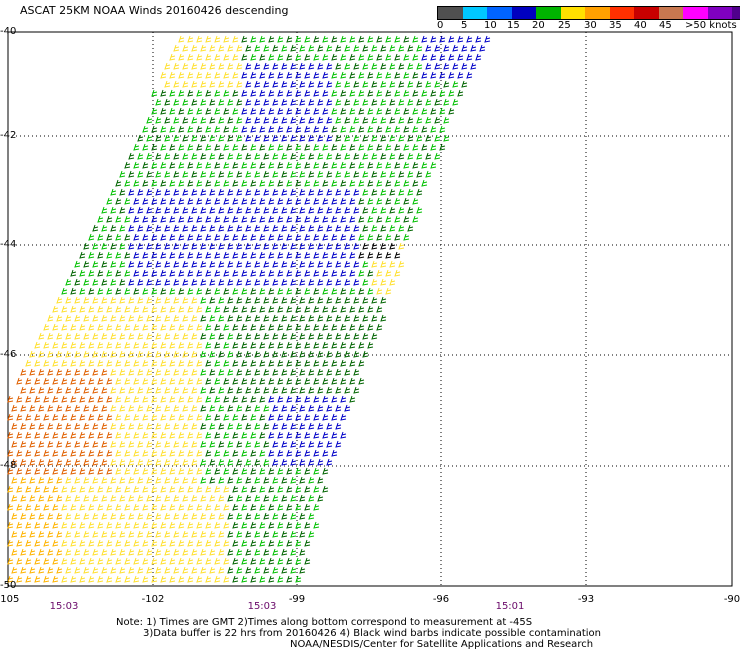 This screenshot has width=740, height=650. Describe the element at coordinates (464, 25) in the screenshot. I see `legend-label: 5` at that location.